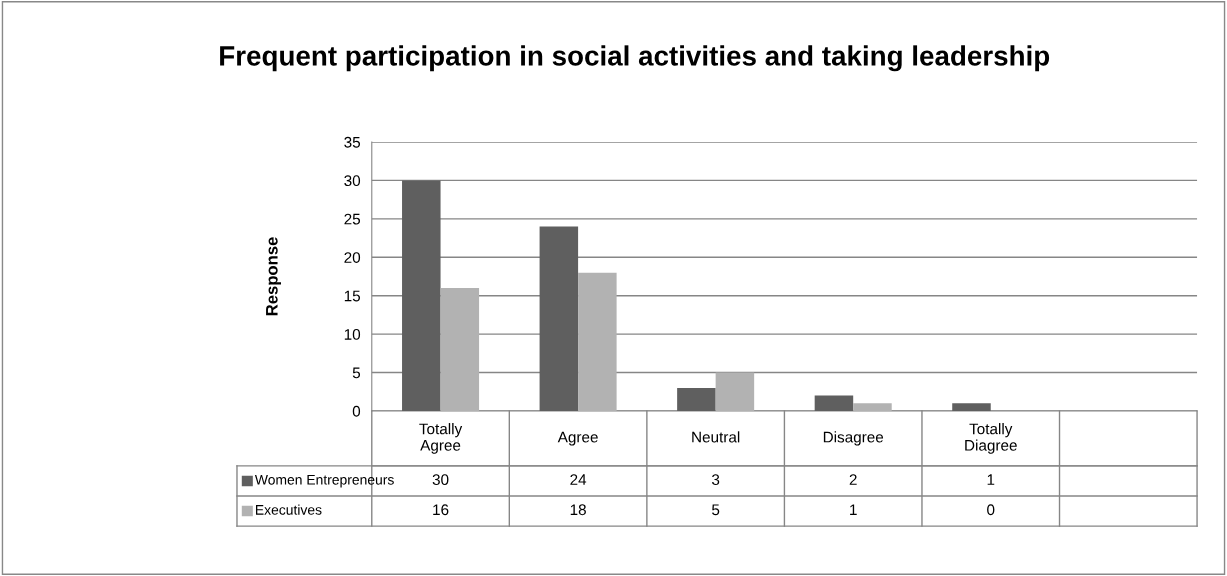  Describe the element at coordinates (577, 438) in the screenshot. I see `x-tick-label: Agree` at that location.